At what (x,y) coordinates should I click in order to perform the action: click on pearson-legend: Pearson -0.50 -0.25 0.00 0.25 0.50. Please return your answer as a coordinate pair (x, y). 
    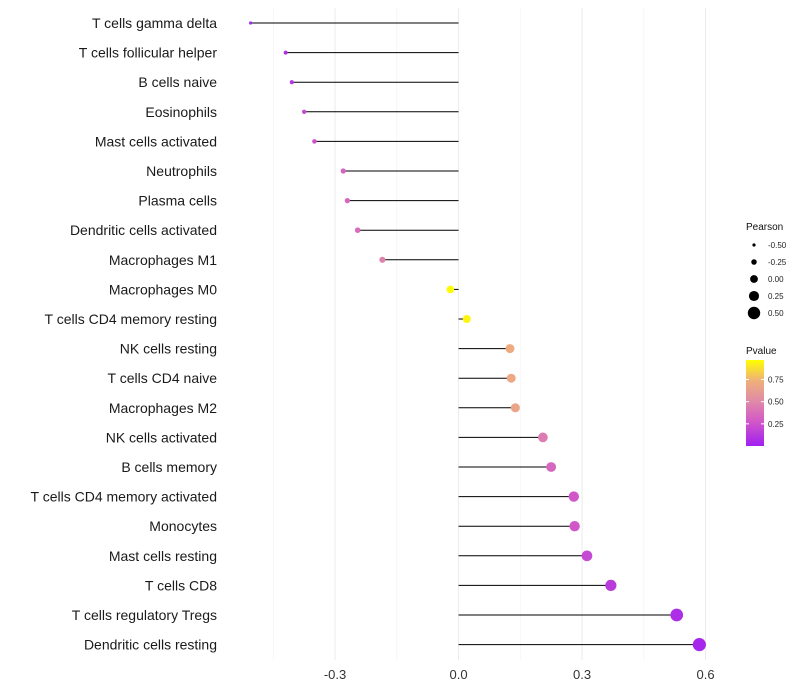
    Looking at the image, I should click on (766, 271).